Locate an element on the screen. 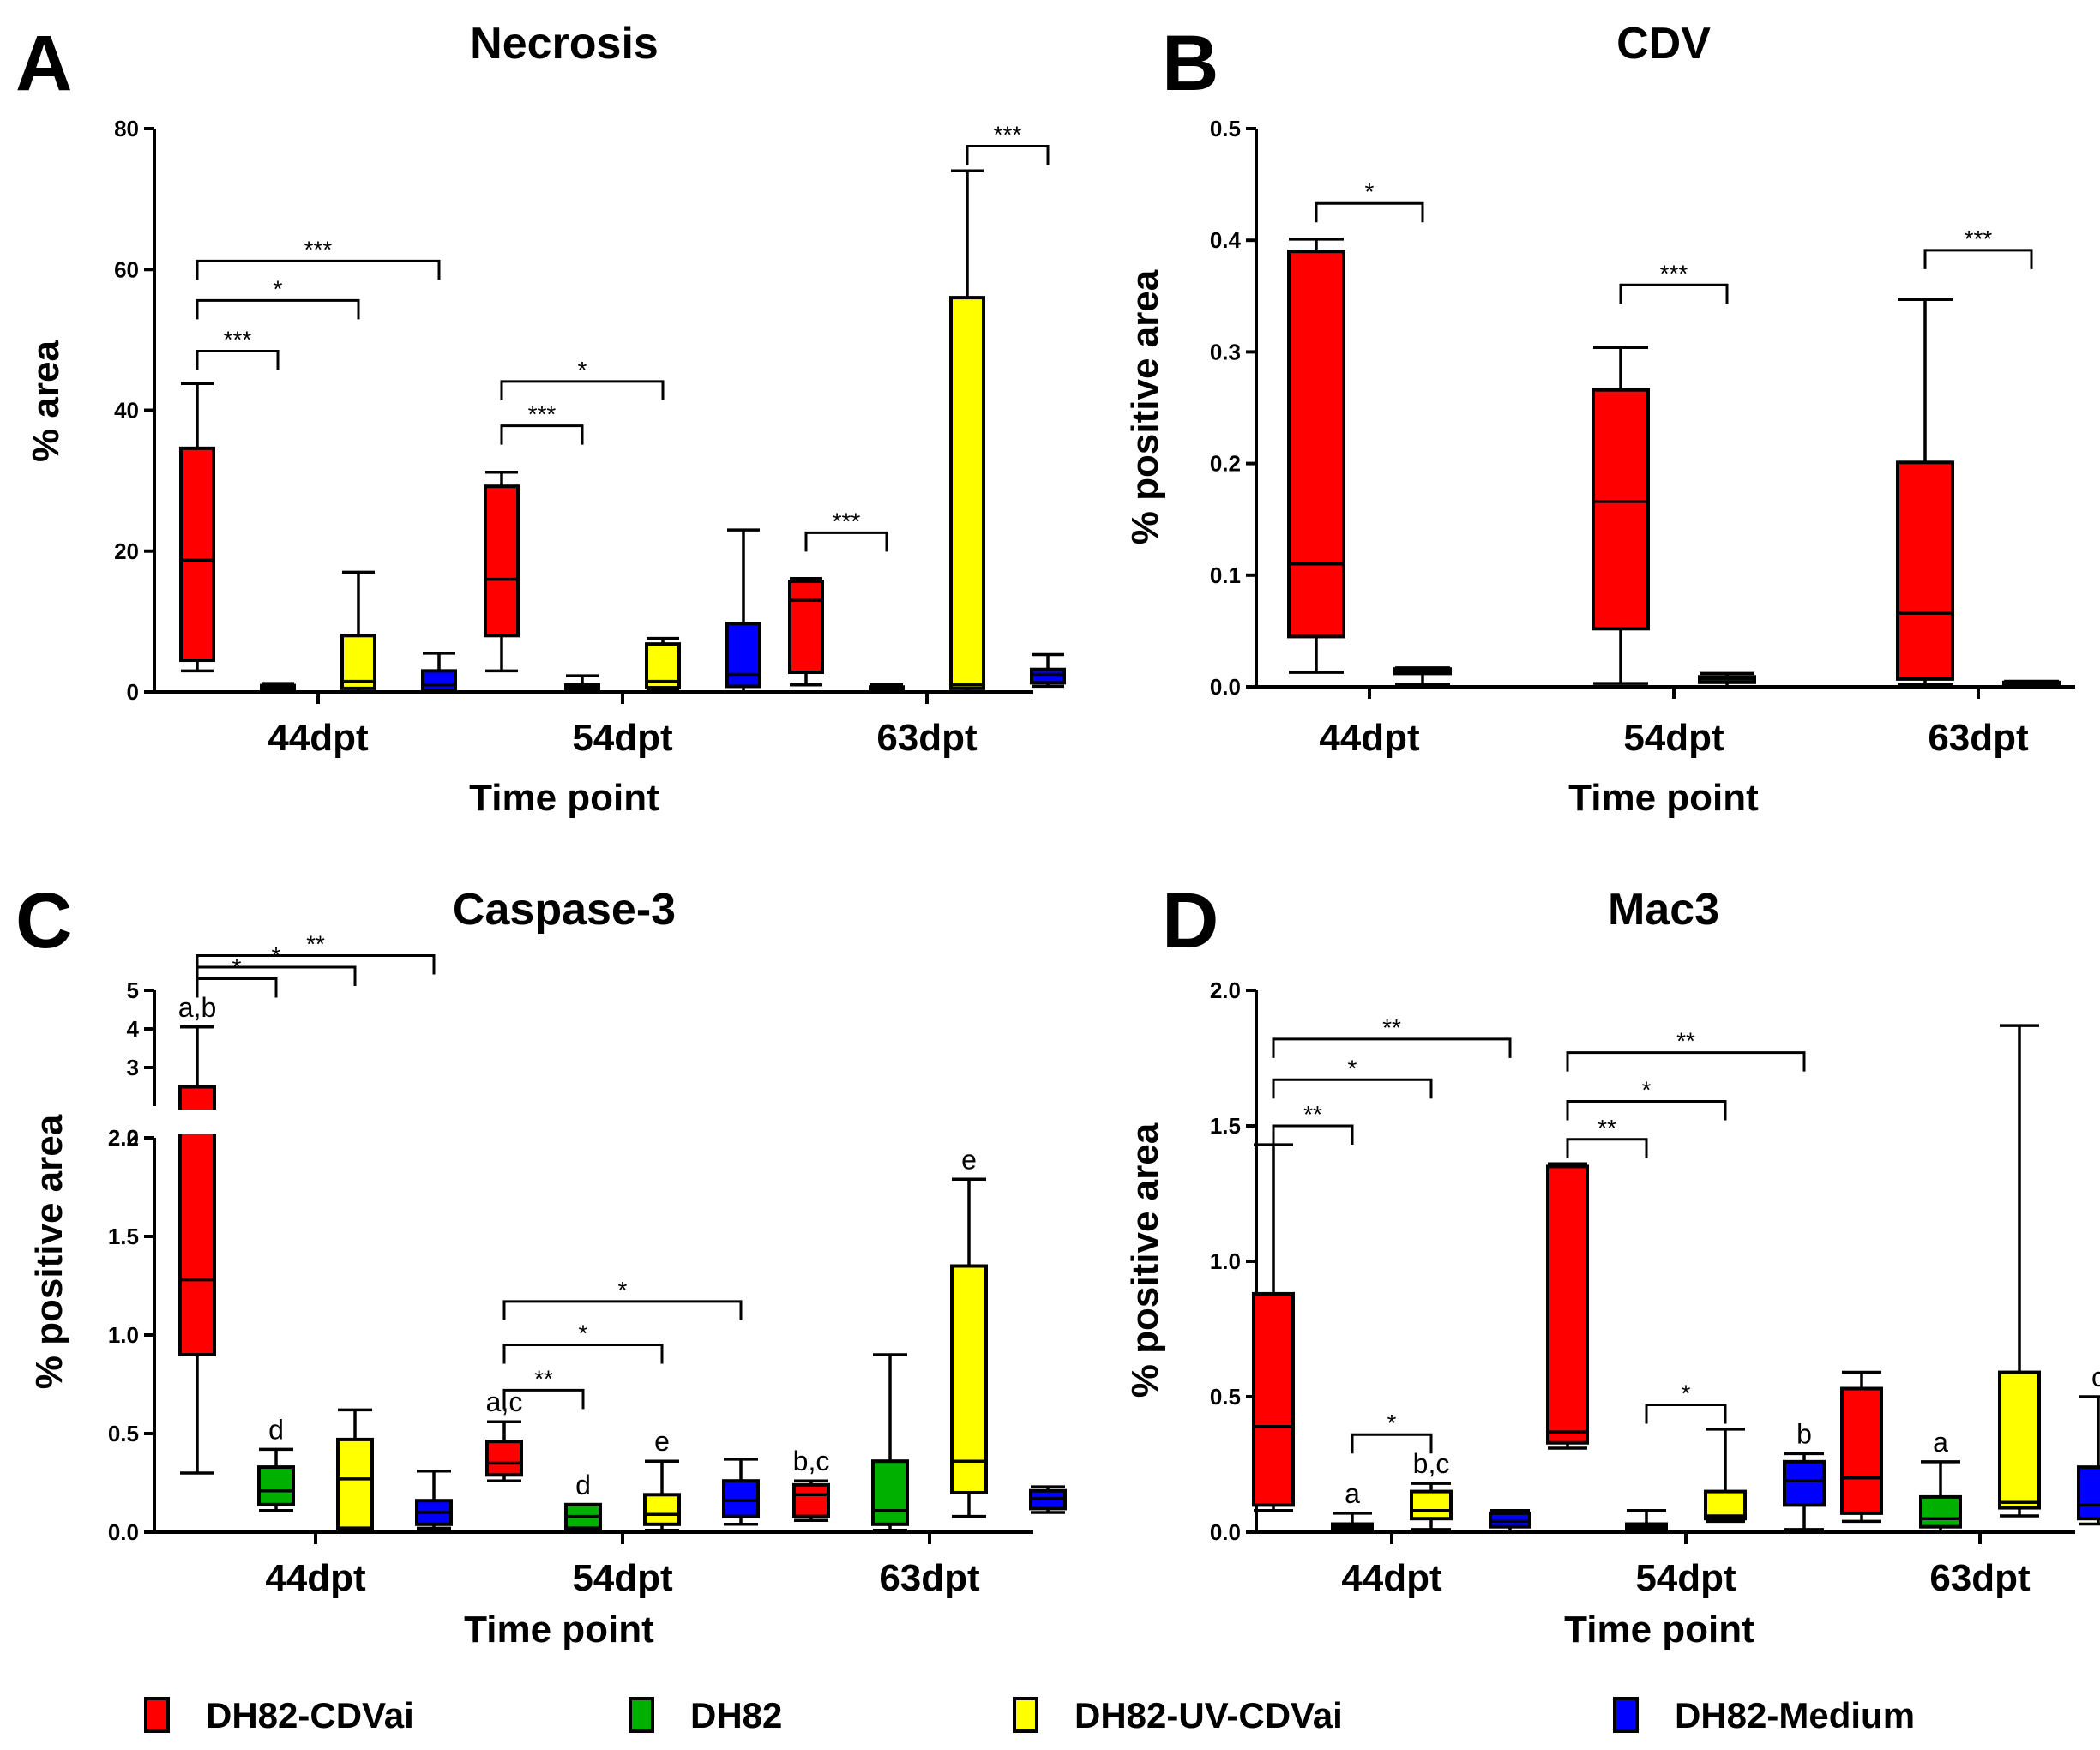 The height and width of the screenshot is (1750, 2100). y-tick-label: 4 is located at coordinates (133, 1029).